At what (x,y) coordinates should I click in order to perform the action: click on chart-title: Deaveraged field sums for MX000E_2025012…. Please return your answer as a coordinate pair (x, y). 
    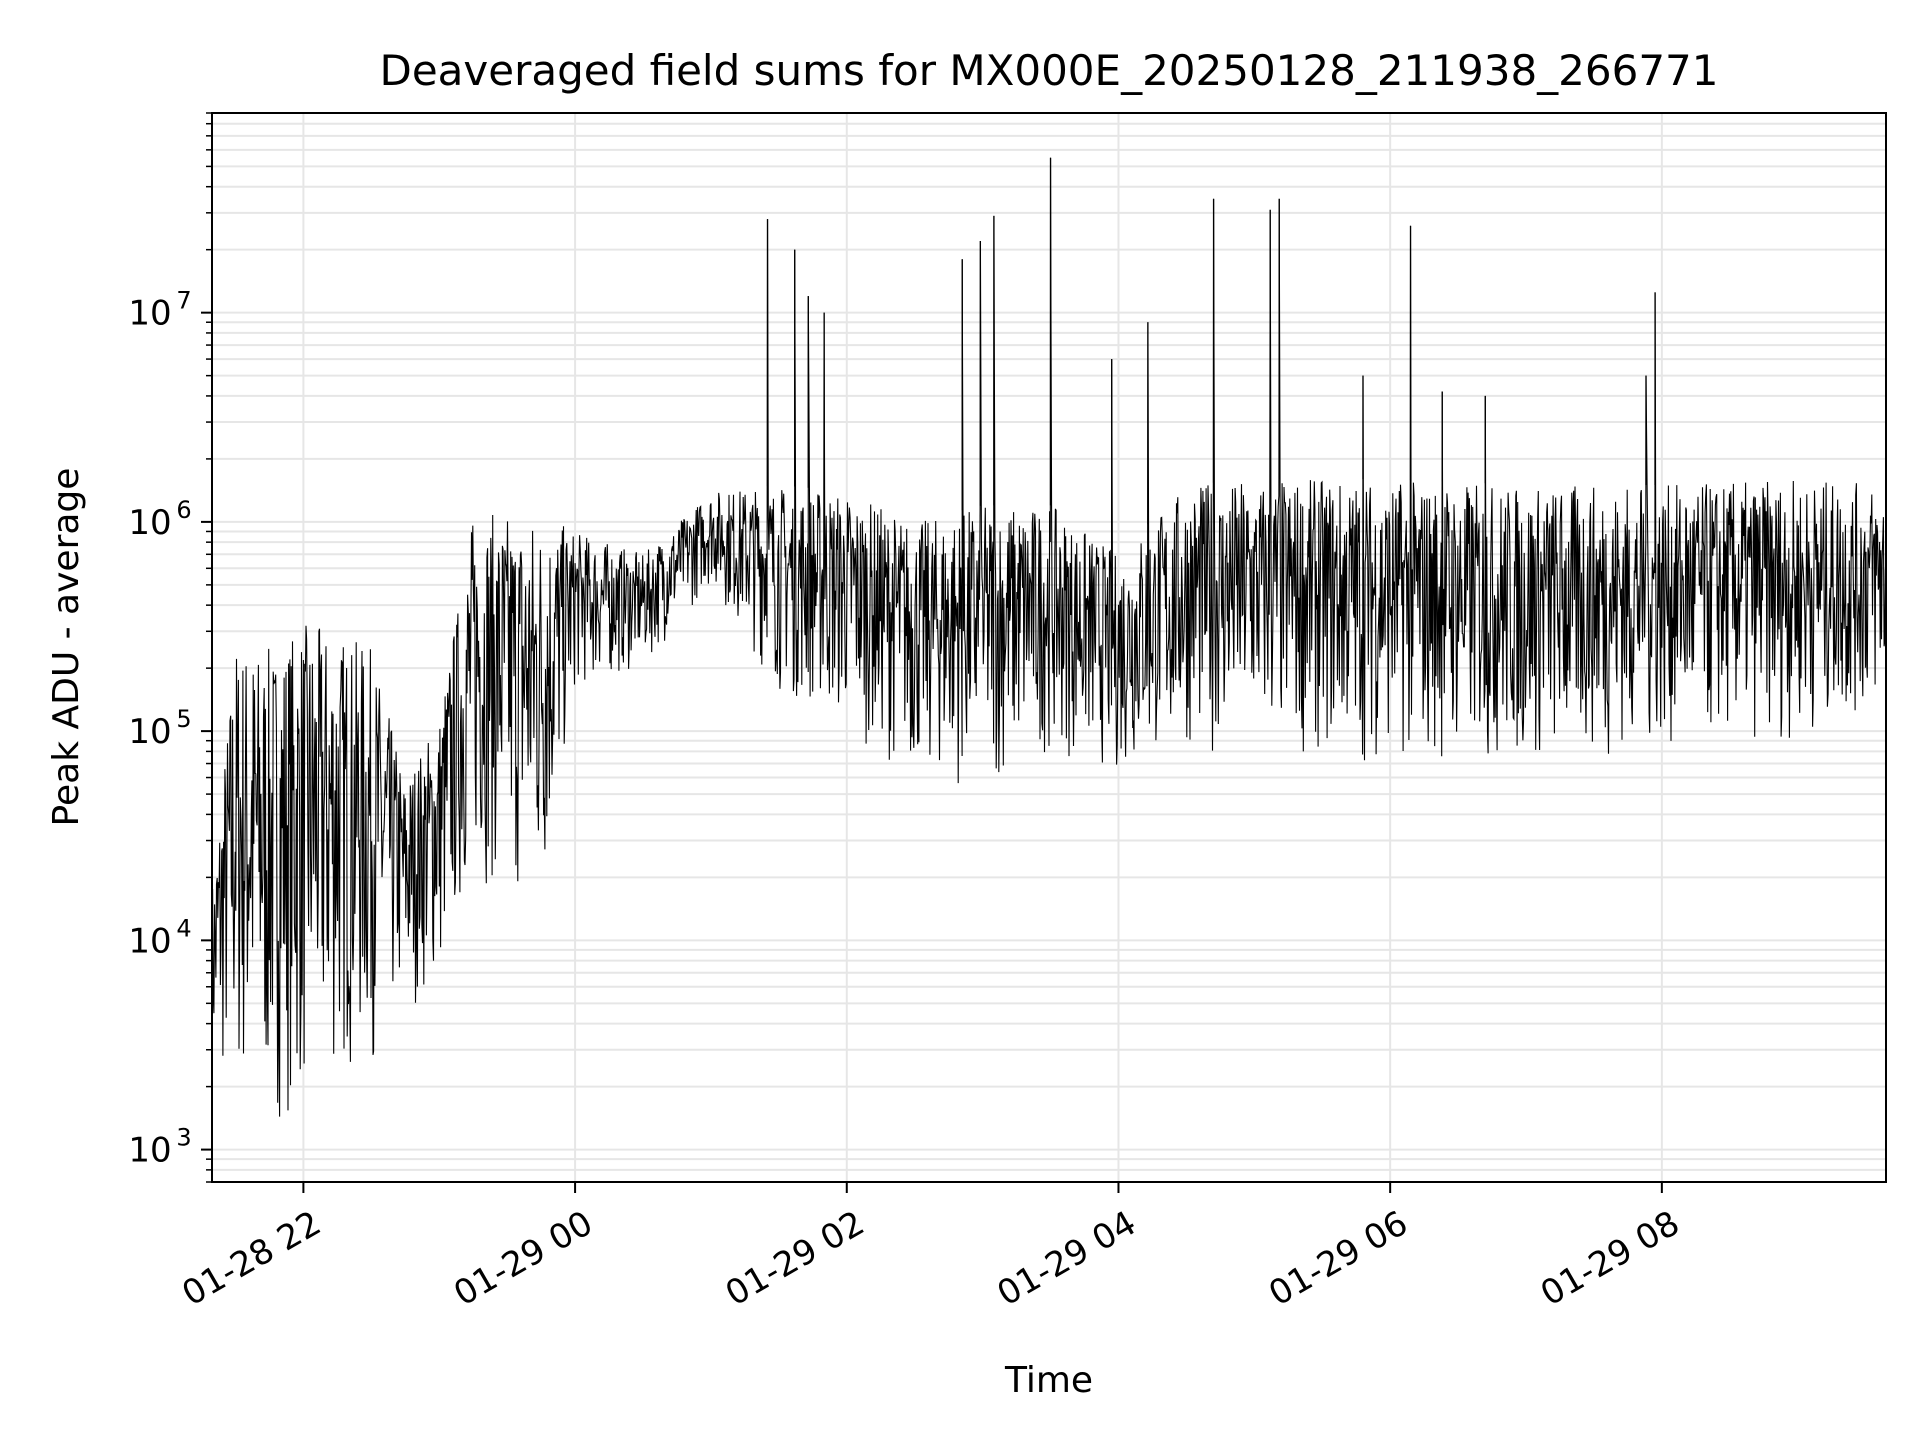
    Looking at the image, I should click on (1049, 70).